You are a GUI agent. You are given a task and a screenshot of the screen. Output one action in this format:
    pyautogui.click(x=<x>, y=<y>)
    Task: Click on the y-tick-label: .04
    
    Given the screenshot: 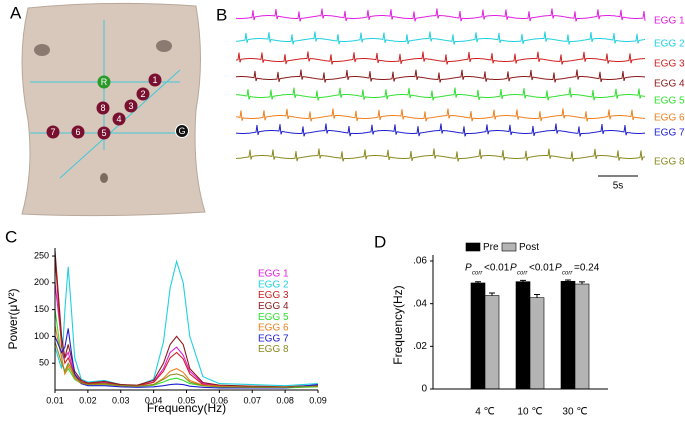 What is the action you would take?
    pyautogui.click(x=420, y=303)
    